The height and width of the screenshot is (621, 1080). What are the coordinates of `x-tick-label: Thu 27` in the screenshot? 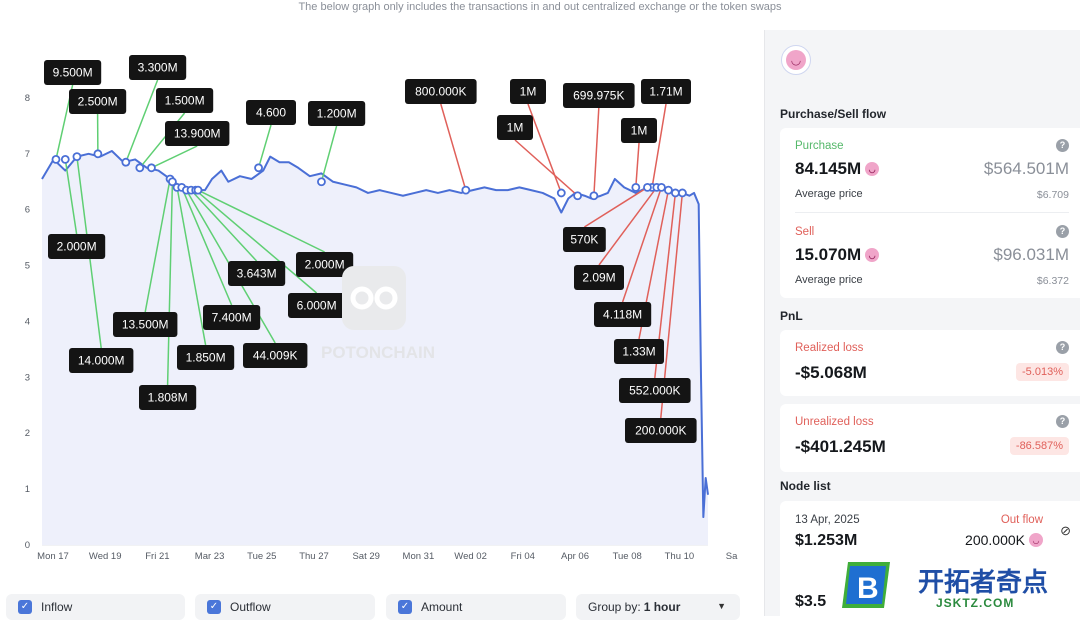 It's located at (314, 556).